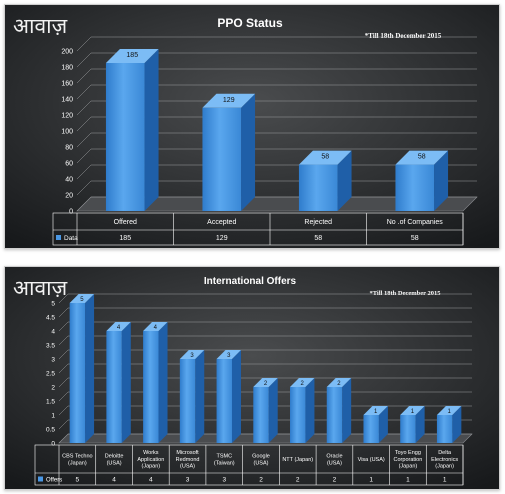  I want to click on y-tick-label: 100, so click(67, 132).